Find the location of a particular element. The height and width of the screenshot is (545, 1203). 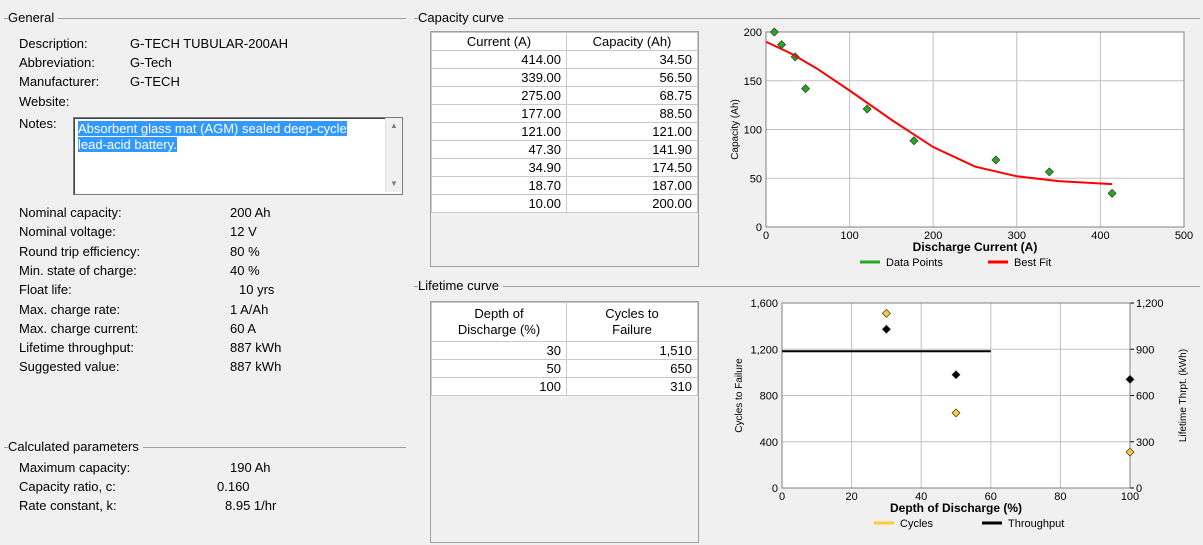

capacity-cell: 187.00 is located at coordinates (632, 185).